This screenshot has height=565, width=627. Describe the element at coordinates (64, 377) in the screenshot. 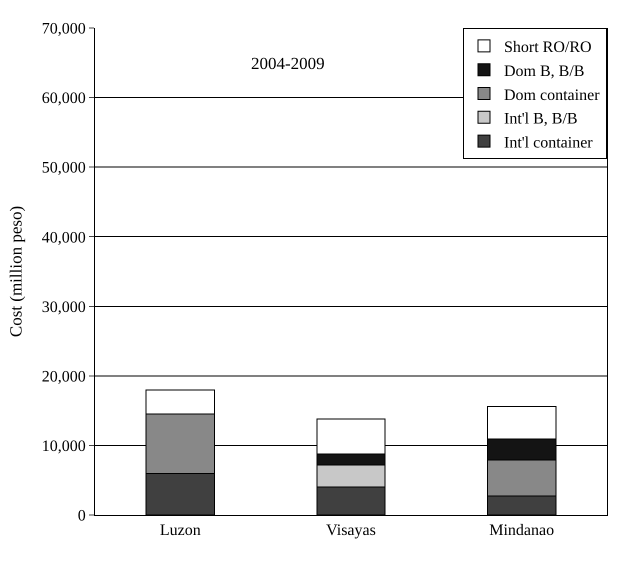

I see `y-tick-label: 20,000` at that location.